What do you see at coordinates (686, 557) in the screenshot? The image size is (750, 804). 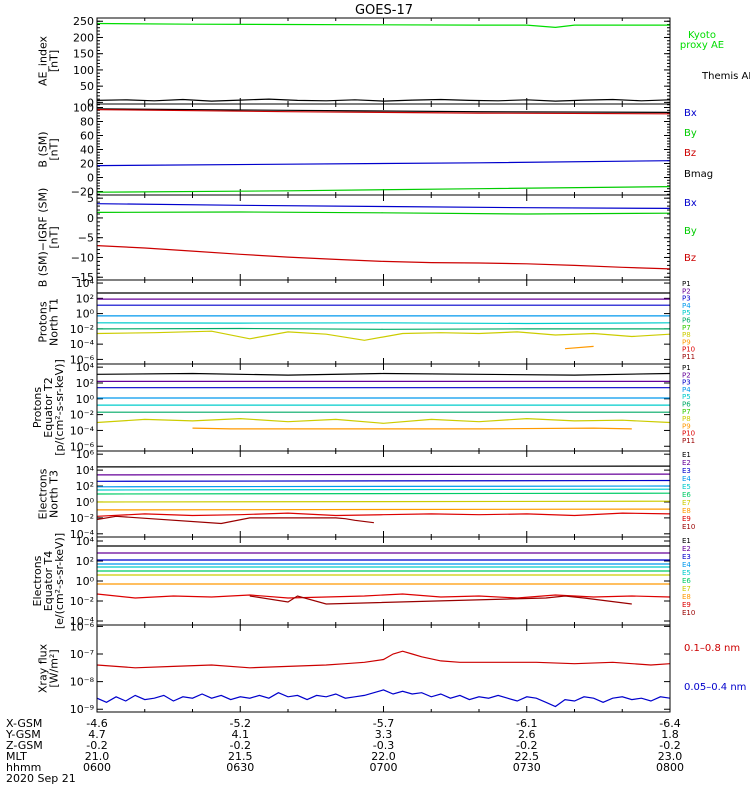 I see `legend-entry: E3` at bounding box center [686, 557].